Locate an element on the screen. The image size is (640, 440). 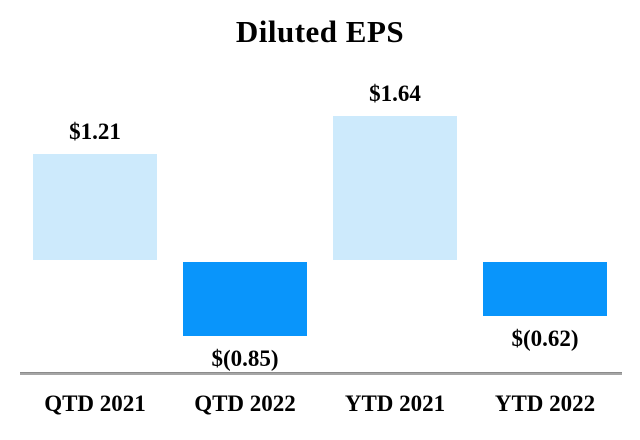
category-label-qtd-2022: QTD 2022 is located at coordinates (245, 403).